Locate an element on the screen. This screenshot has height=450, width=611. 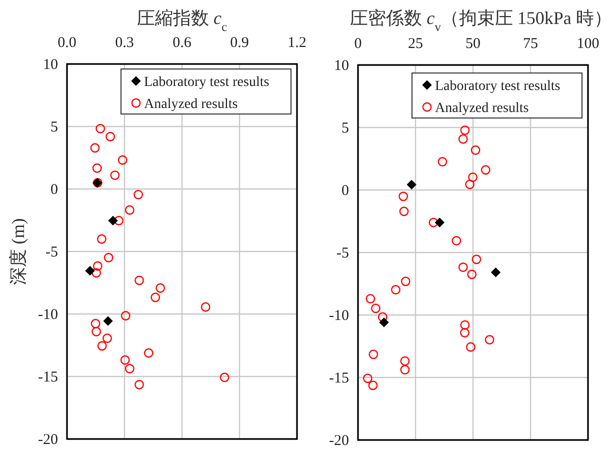
x-tick-label: 0.6 is located at coordinates (182, 43).